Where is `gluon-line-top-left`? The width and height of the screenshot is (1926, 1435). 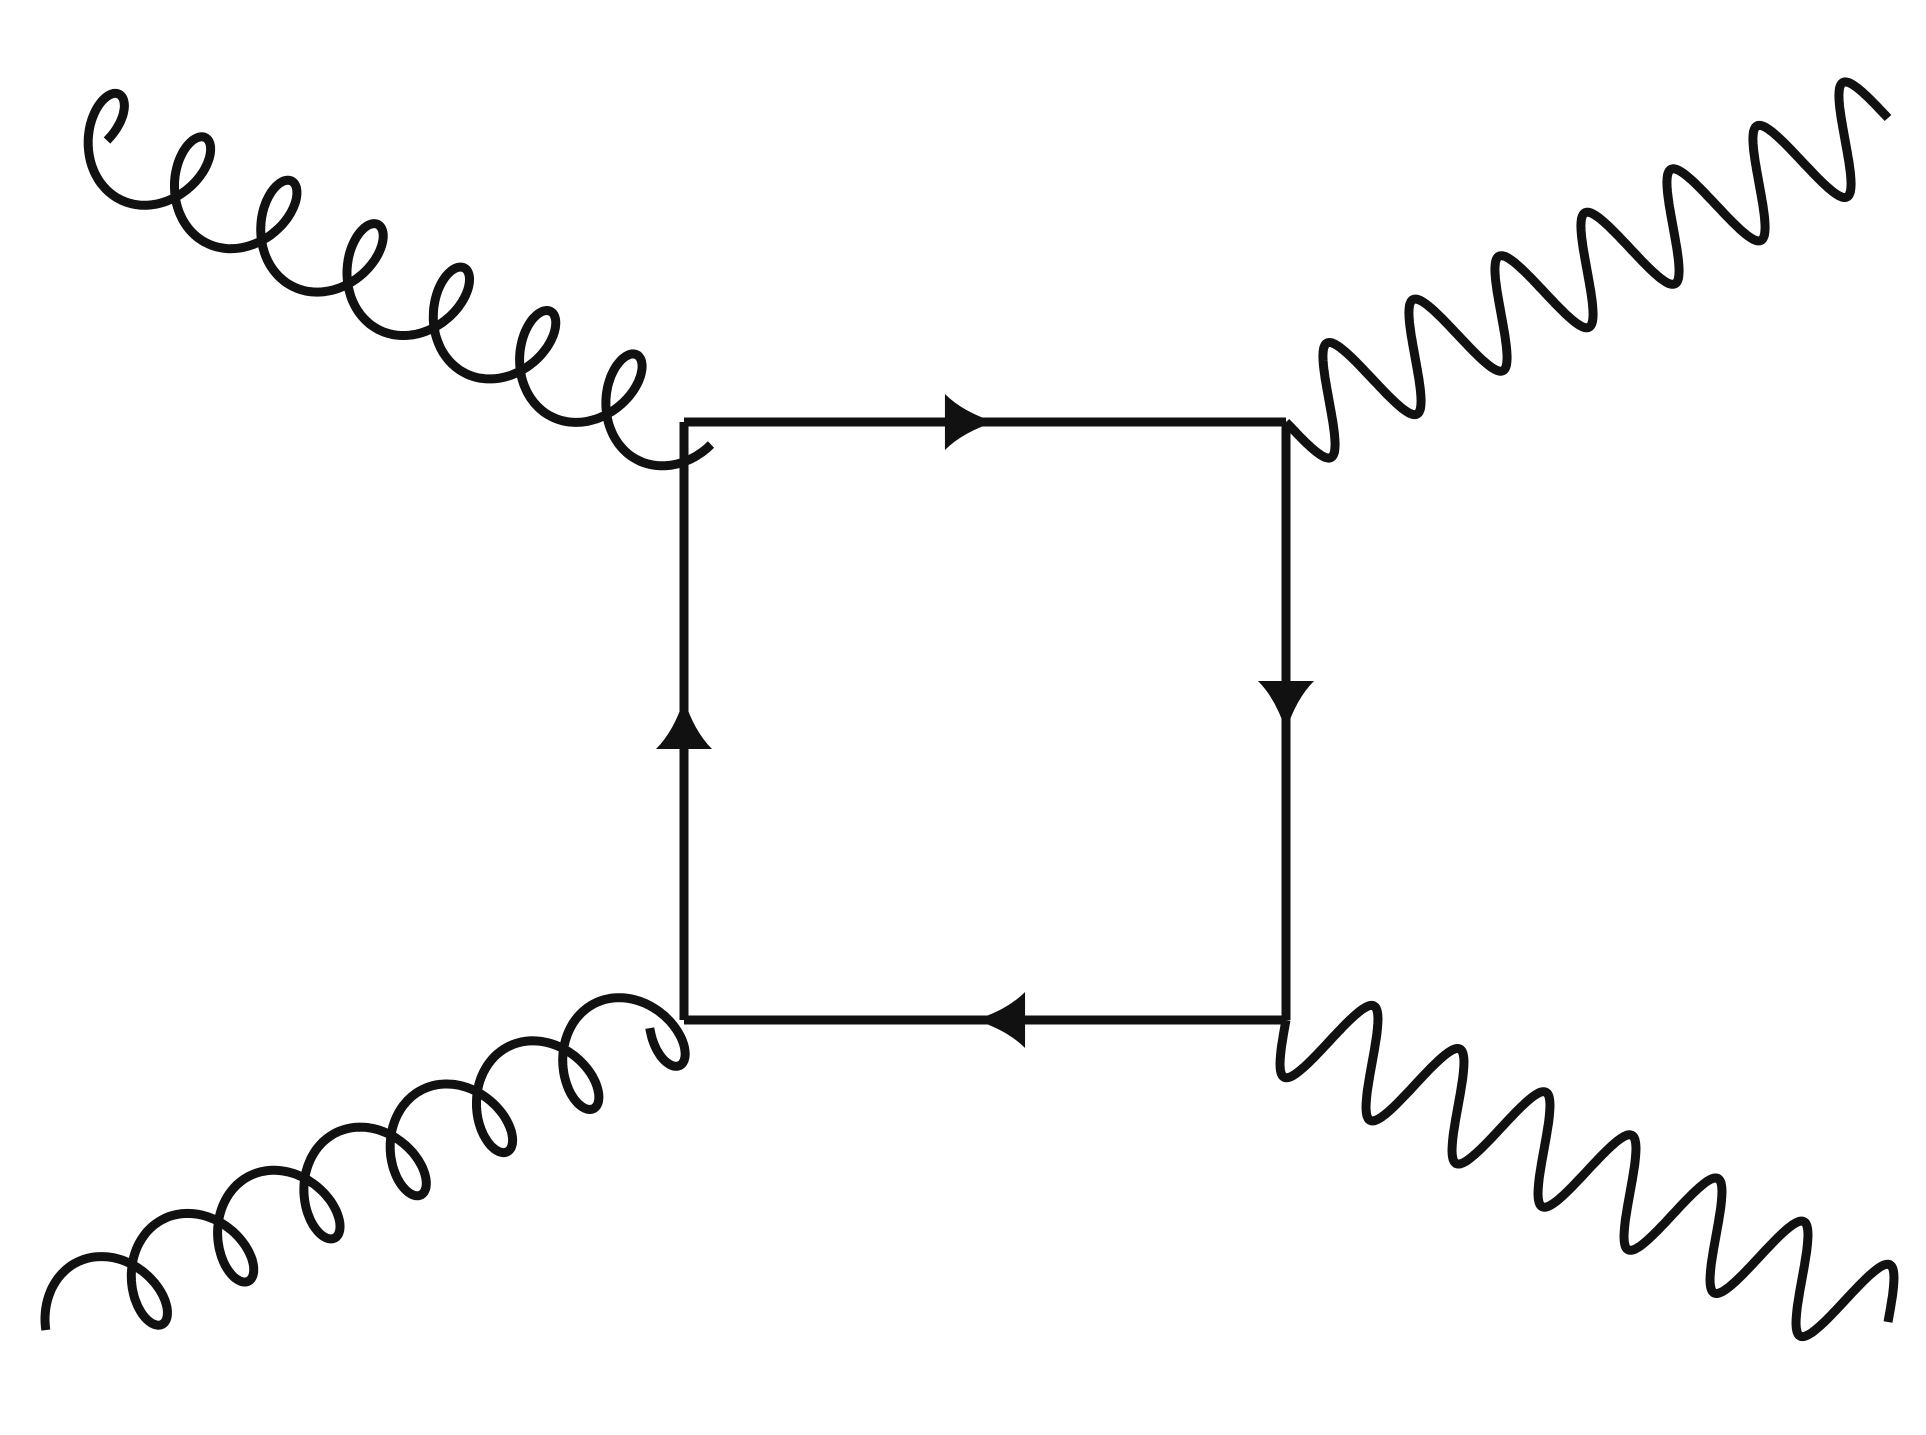 gluon-line-top-left is located at coordinates (399, 279).